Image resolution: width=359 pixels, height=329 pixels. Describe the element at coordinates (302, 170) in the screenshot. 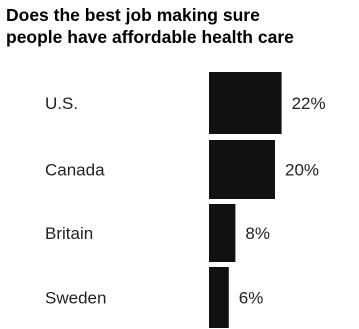

I see `value-label: 20%` at that location.